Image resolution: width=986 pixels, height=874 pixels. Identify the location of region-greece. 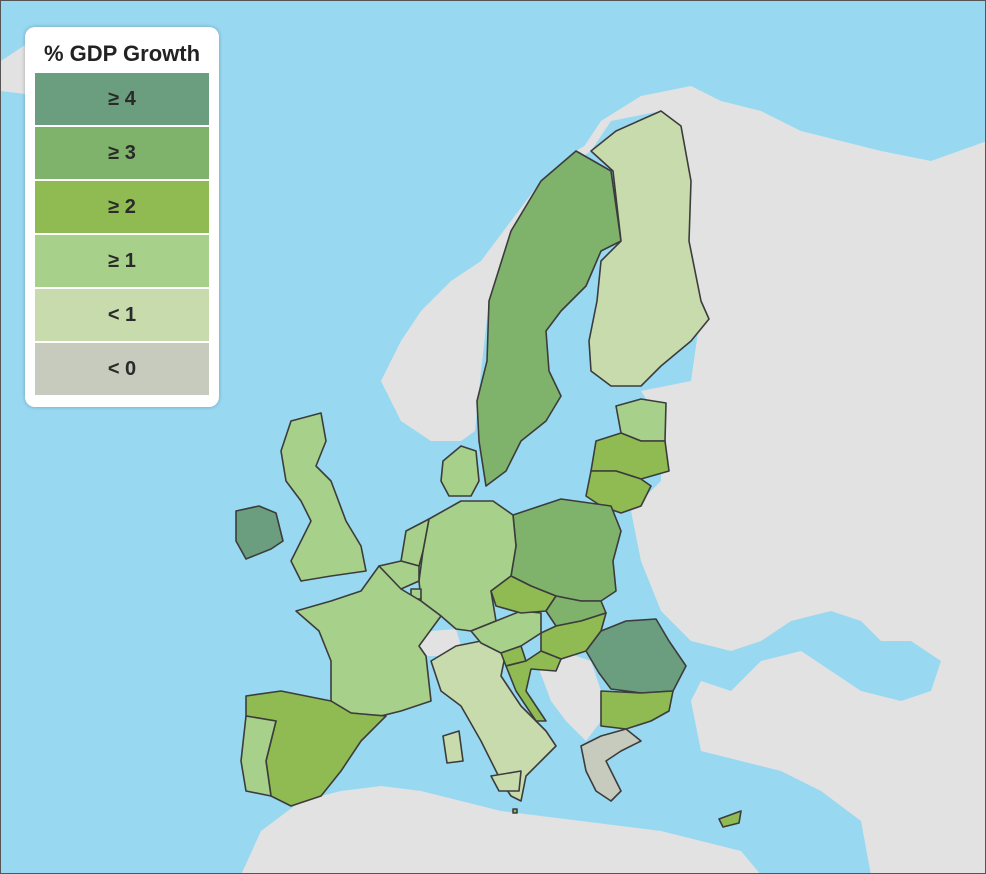
(611, 765).